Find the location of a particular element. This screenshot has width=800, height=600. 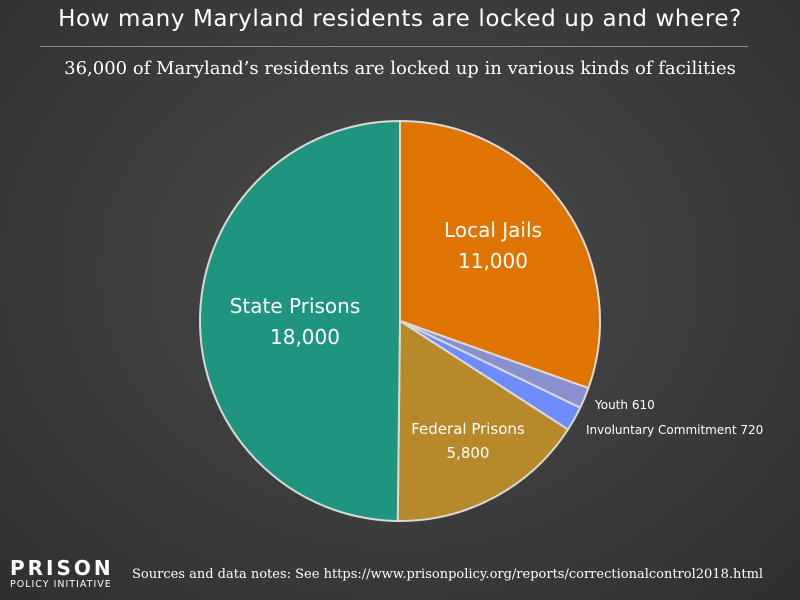

label-youth: Youth 610 is located at coordinates (624, 405).